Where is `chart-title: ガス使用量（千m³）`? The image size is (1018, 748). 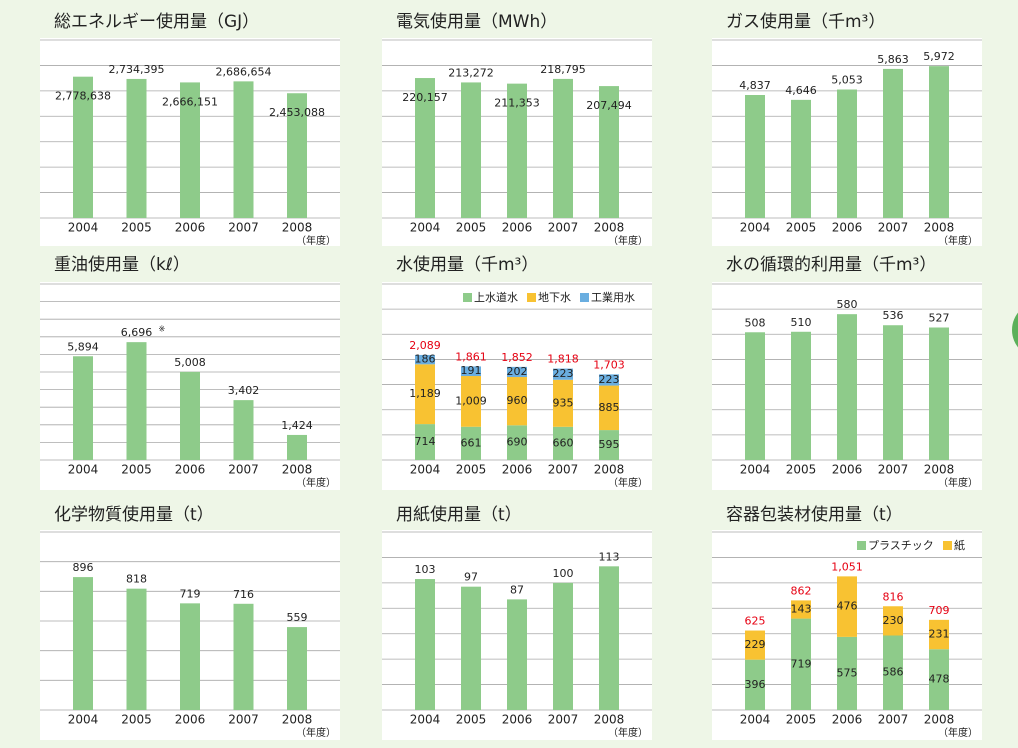
chart-title: ガス使用量（千m³） is located at coordinates (805, 21).